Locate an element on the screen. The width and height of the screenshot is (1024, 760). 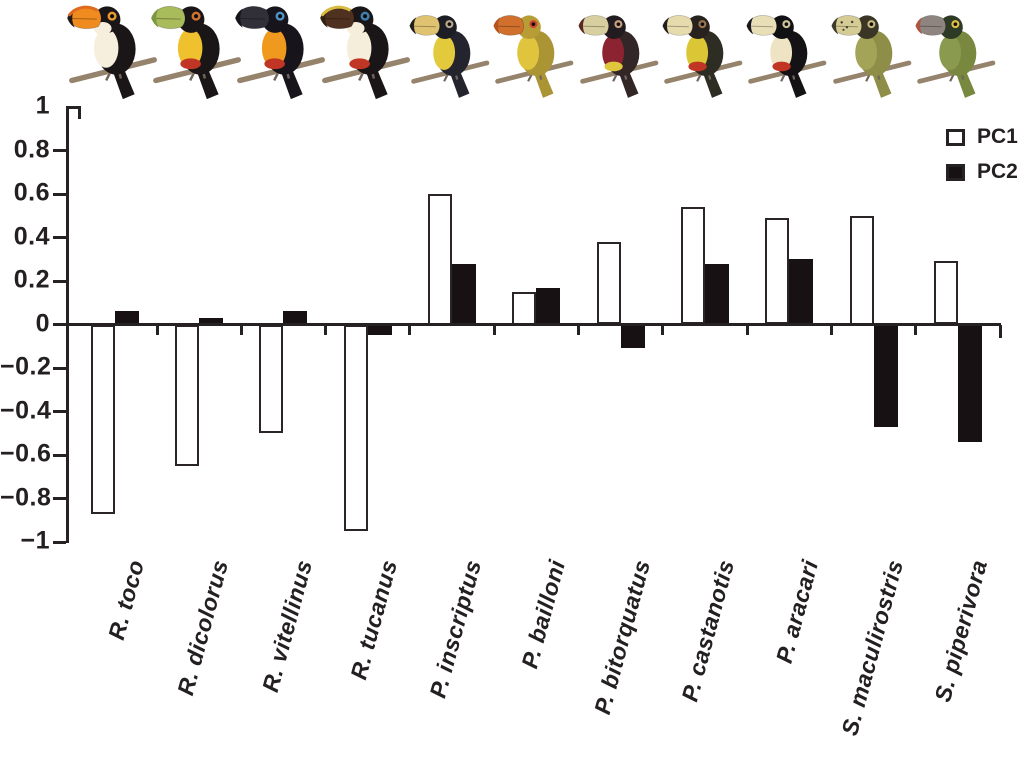
x-axis-line is located at coordinates (533, 324).